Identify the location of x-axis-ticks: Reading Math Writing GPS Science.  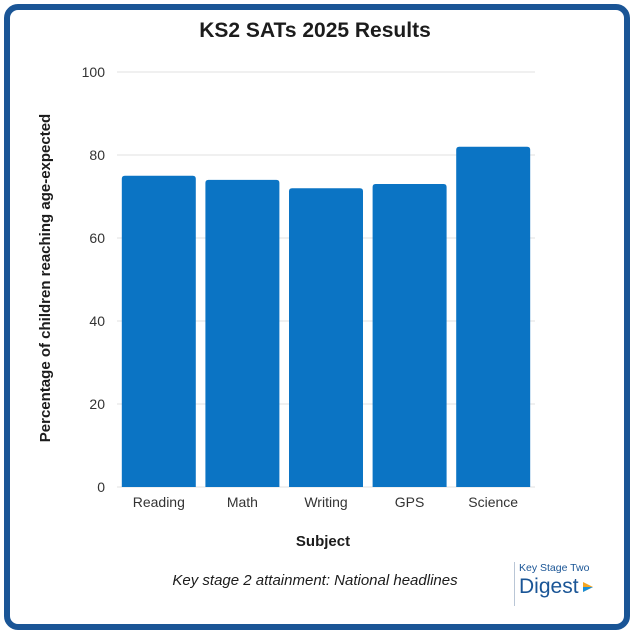
(326, 502).